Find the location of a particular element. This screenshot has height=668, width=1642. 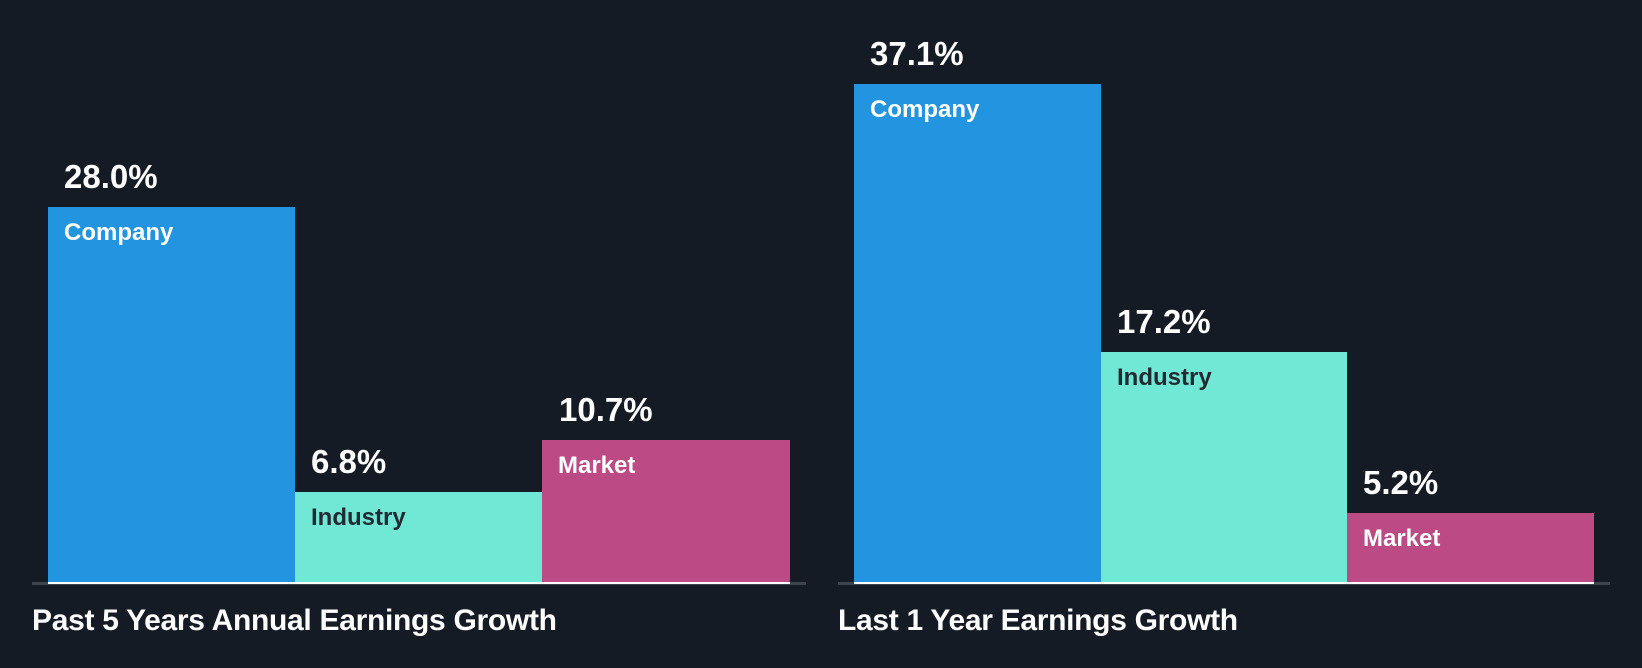

value-label-company: 37.1% is located at coordinates (917, 53).